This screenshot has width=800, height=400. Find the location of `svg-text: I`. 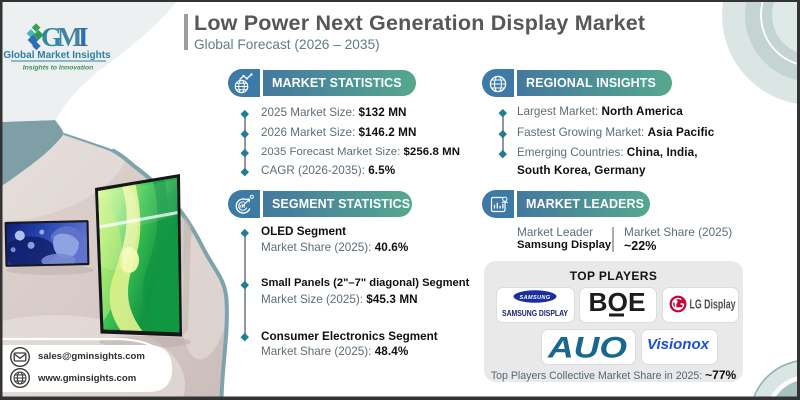

svg-text: I is located at coordinates (83, 37).